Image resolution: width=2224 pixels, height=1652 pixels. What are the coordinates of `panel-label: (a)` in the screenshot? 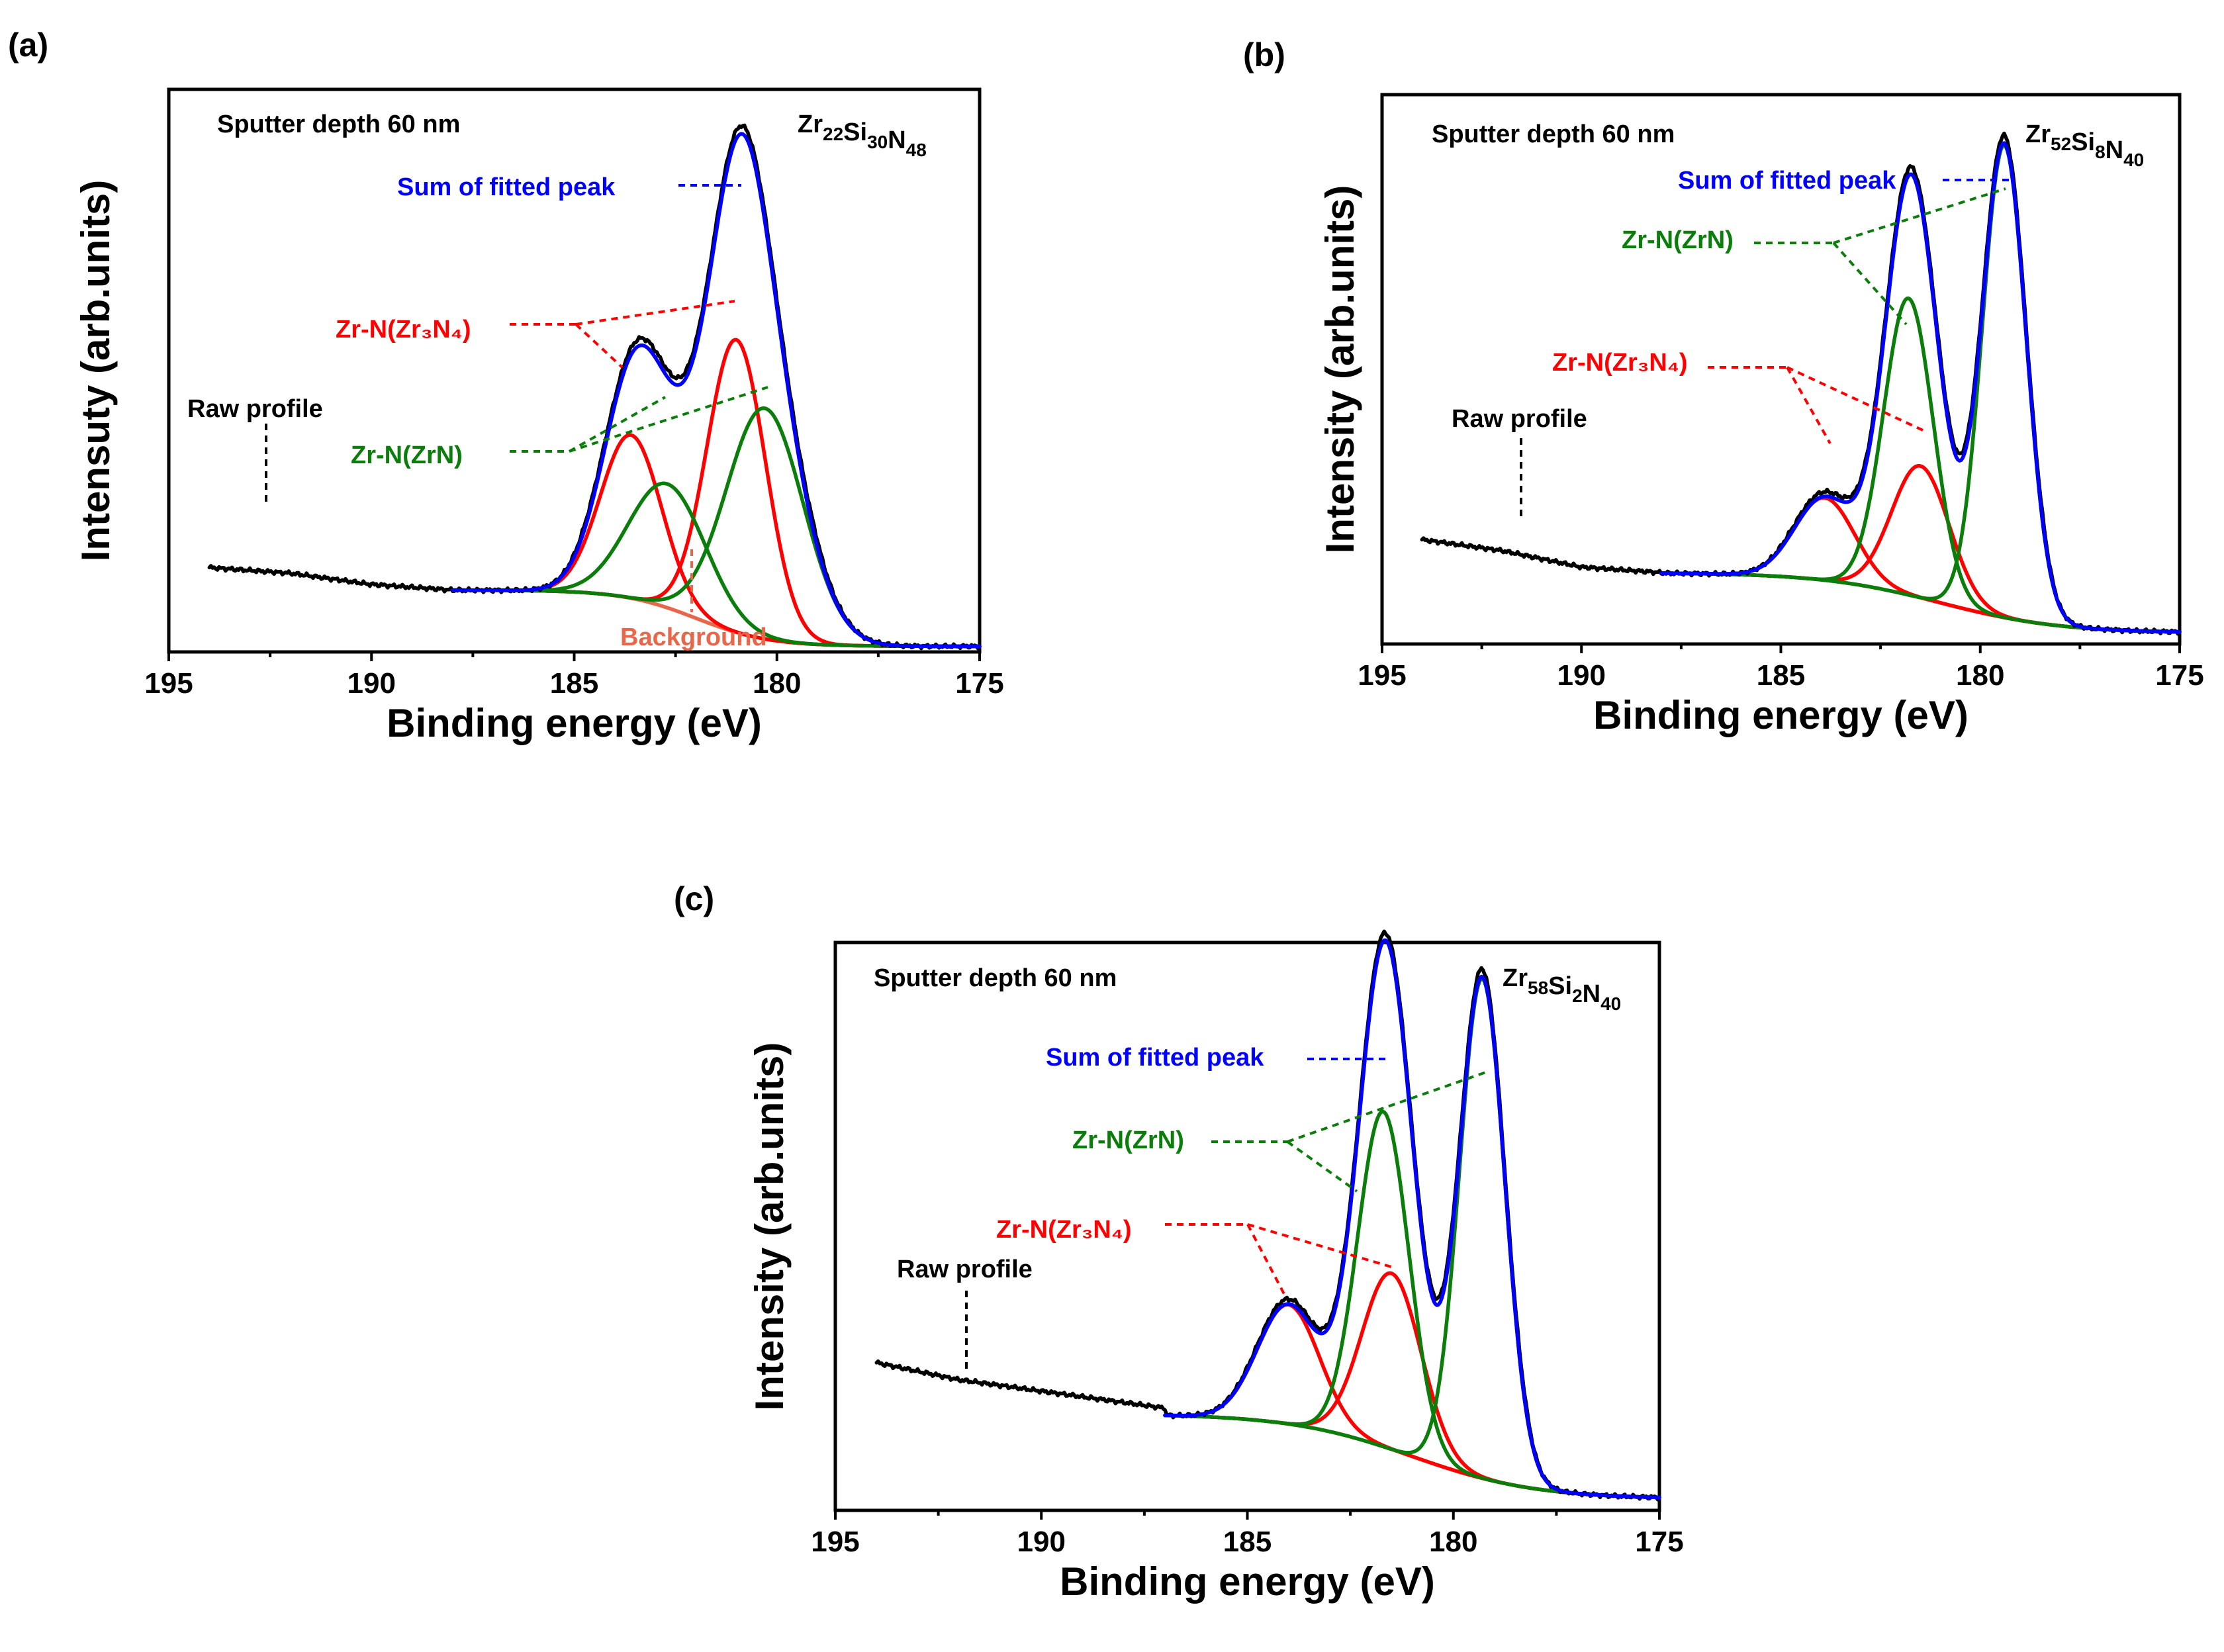 It's located at (28, 45).